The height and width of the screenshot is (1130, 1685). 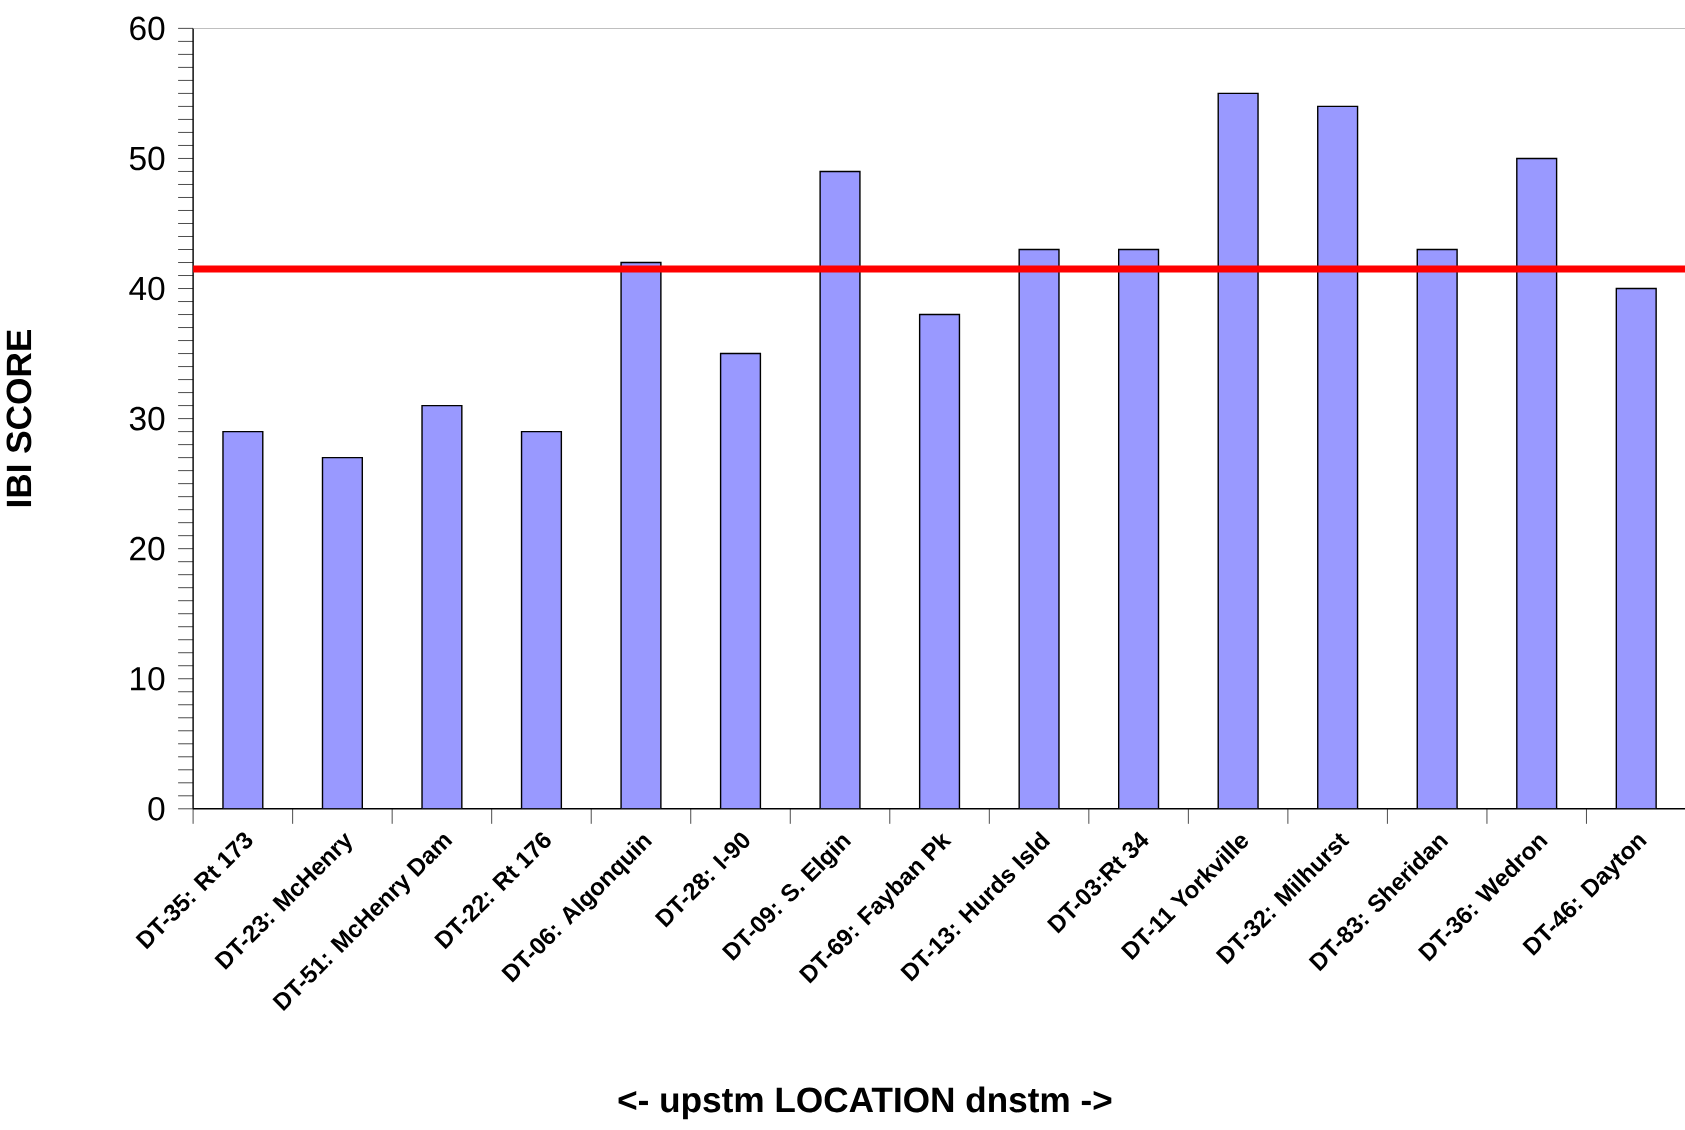 I want to click on y-tick-label: 20, so click(x=147, y=548).